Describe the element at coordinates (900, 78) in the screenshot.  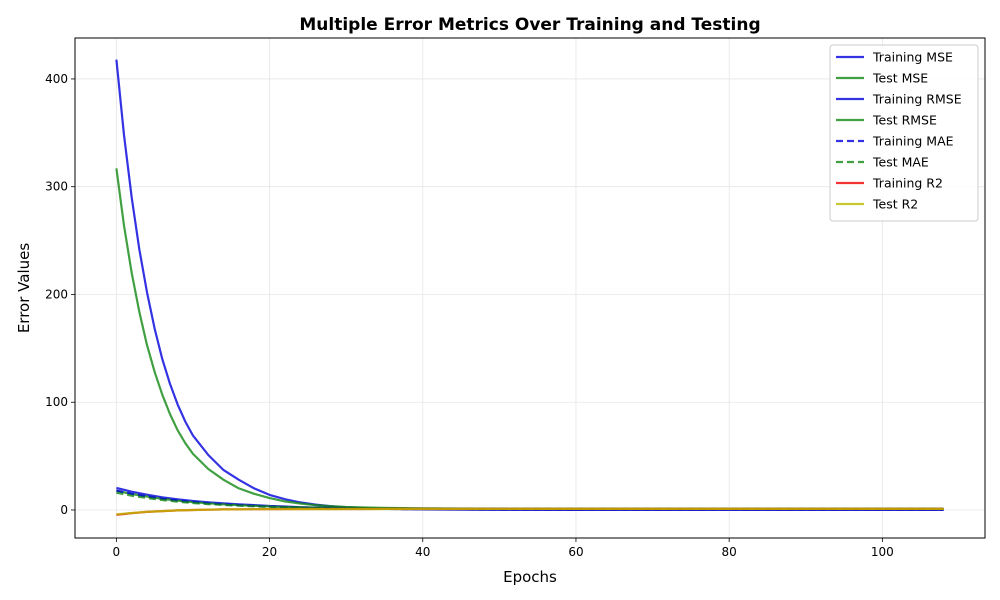
I see `legend-label: Test MSE` at that location.